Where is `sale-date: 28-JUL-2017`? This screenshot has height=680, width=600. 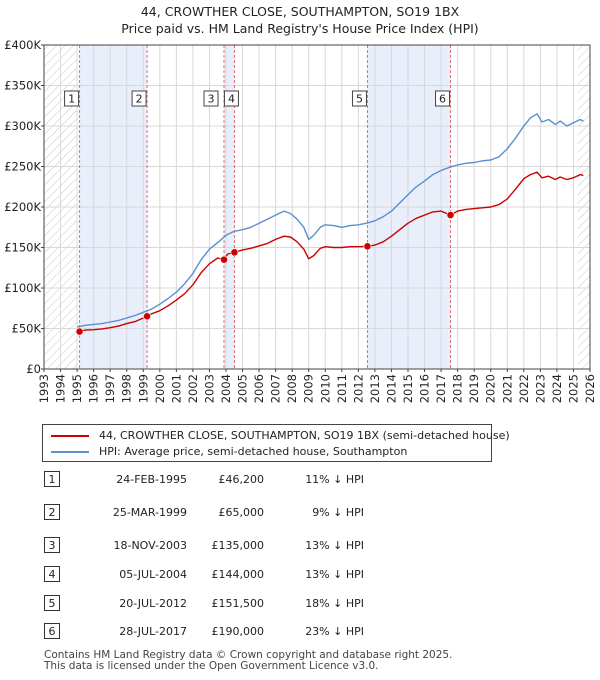 sale-date: 28-JUL-2017 is located at coordinates (153, 631).